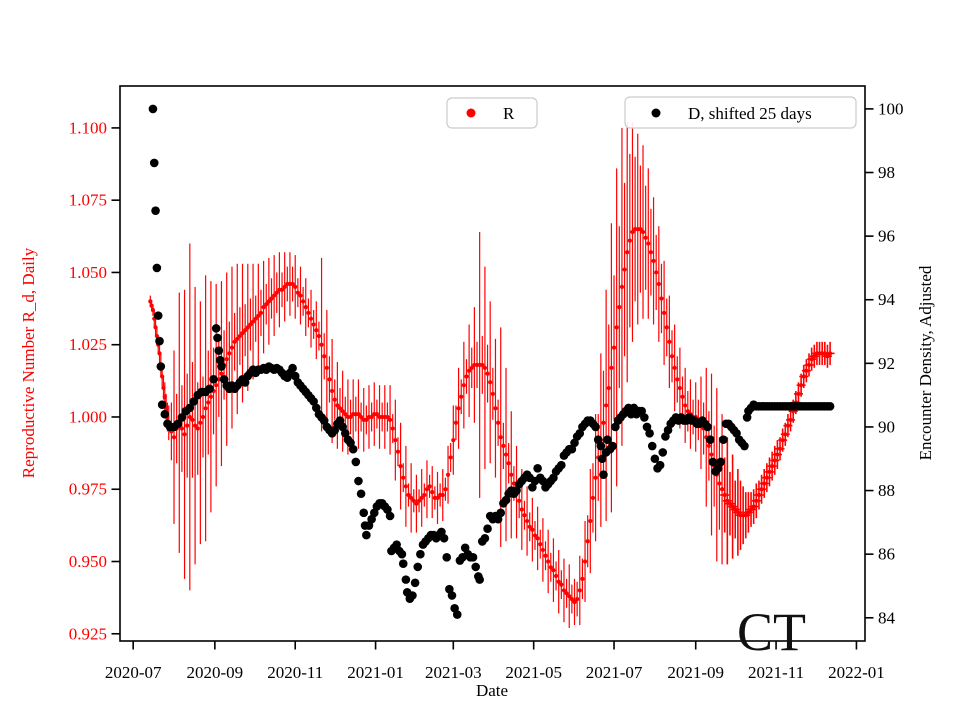 This screenshot has height=720, width=960. What do you see at coordinates (88, 200) in the screenshot?
I see `left-y-tick-label: 1.075` at bounding box center [88, 200].